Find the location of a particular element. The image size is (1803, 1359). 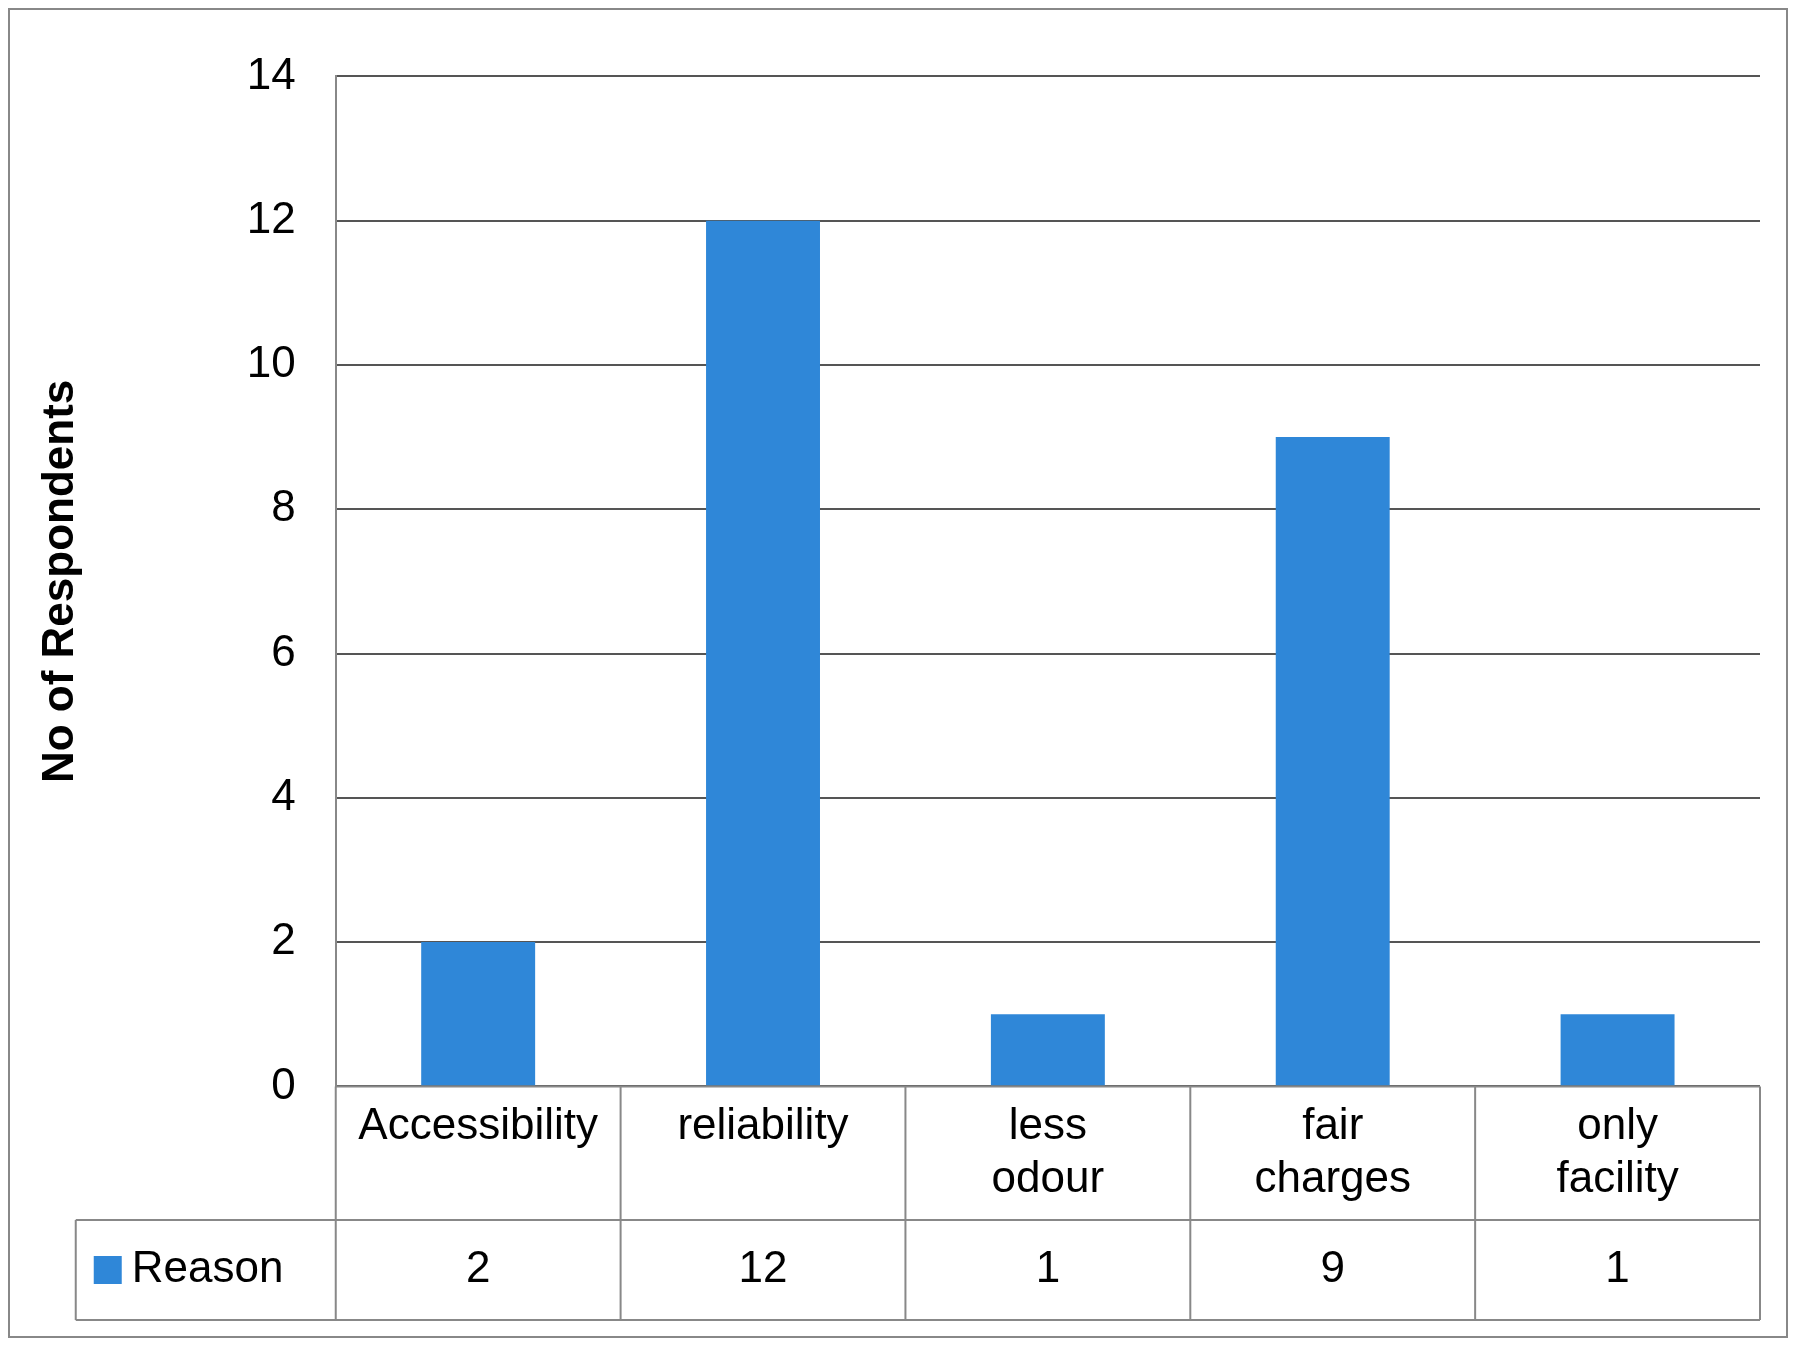

y-tick-label: 6 is located at coordinates (283, 650).